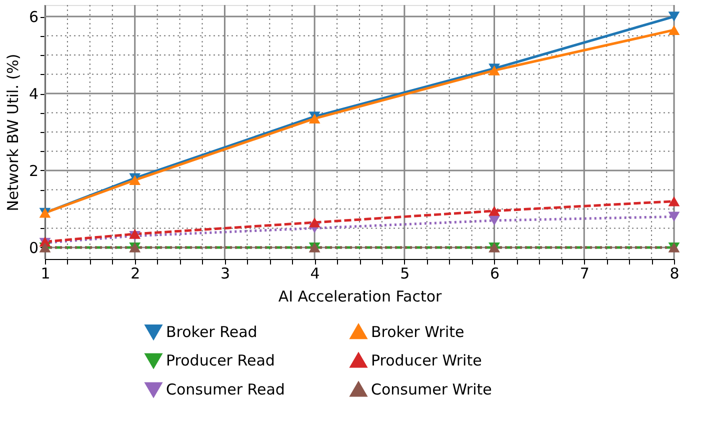 The image size is (705, 435). I want to click on x-tick-label: 8, so click(675, 273).